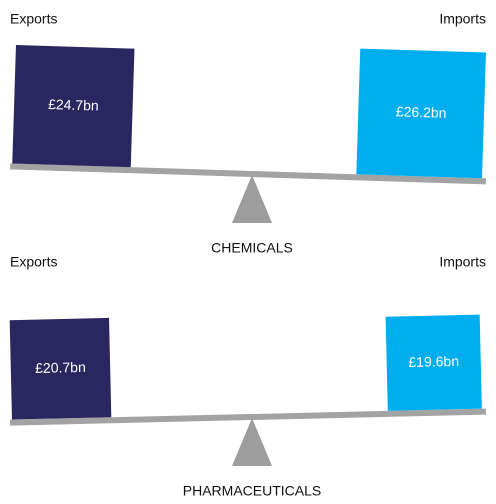  I want to click on chart-title: CHEMICALS, so click(252, 248).